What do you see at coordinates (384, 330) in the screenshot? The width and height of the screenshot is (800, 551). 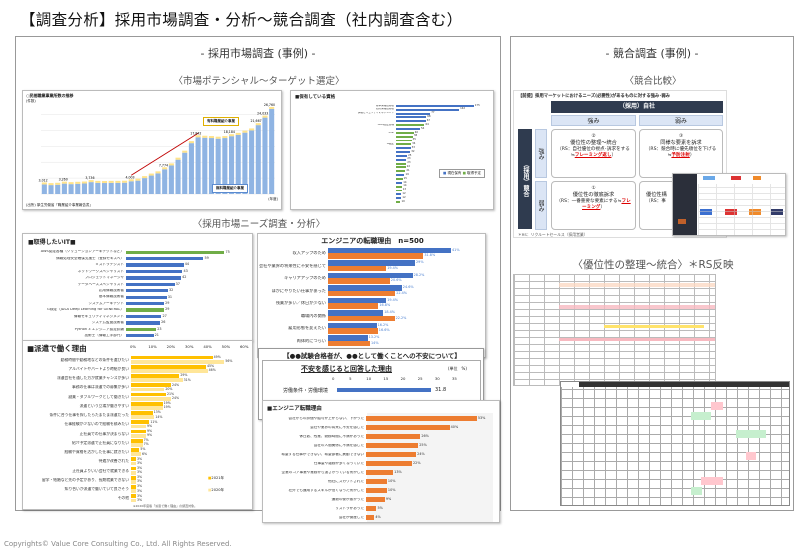 I see `bar-value: 16.6%` at bounding box center [384, 330].